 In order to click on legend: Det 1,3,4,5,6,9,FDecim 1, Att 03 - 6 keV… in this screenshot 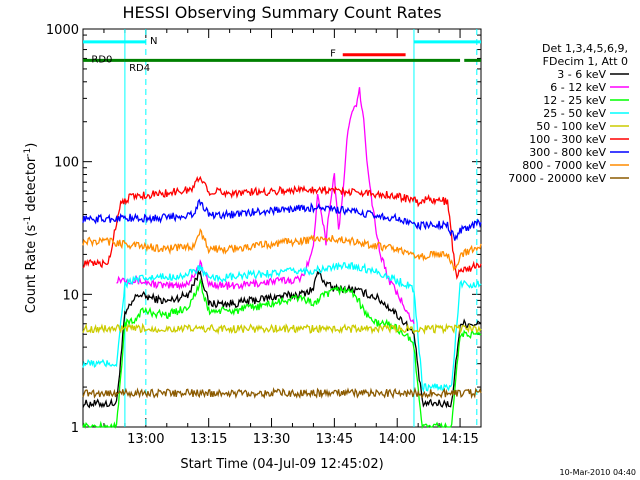, I will do `click(568, 113)`.